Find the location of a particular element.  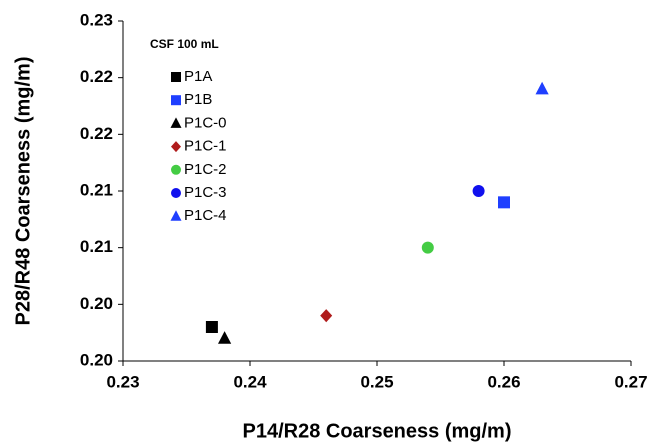

x-tick-label: 0.25 is located at coordinates (376, 381).